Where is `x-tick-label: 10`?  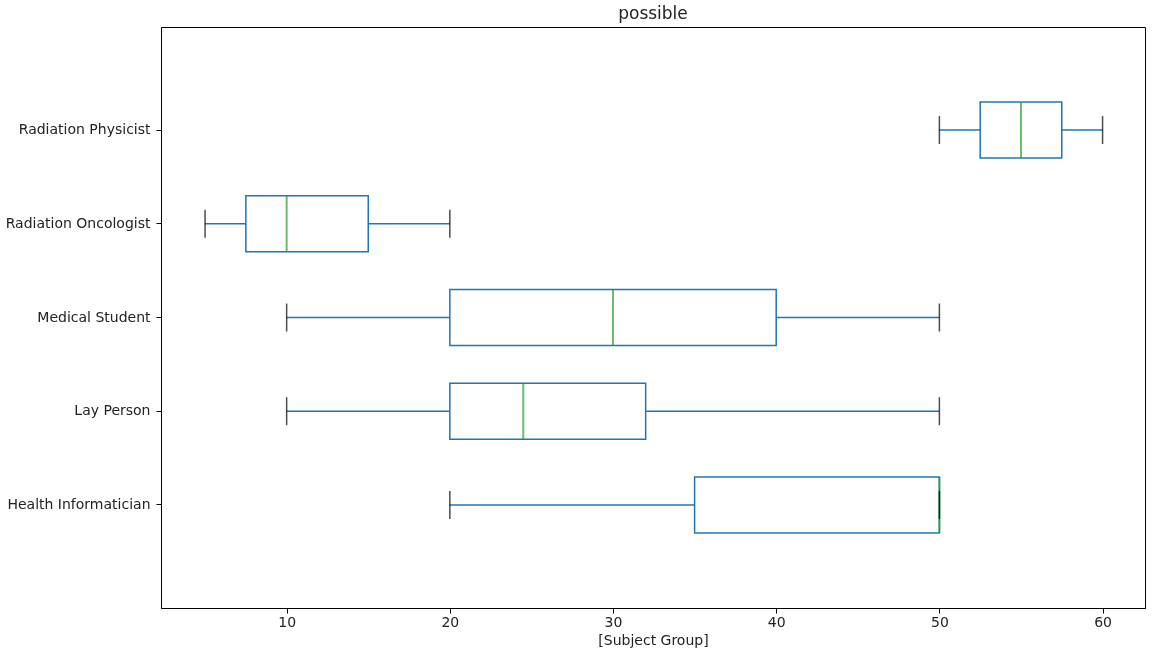 x-tick-label: 10 is located at coordinates (287, 621).